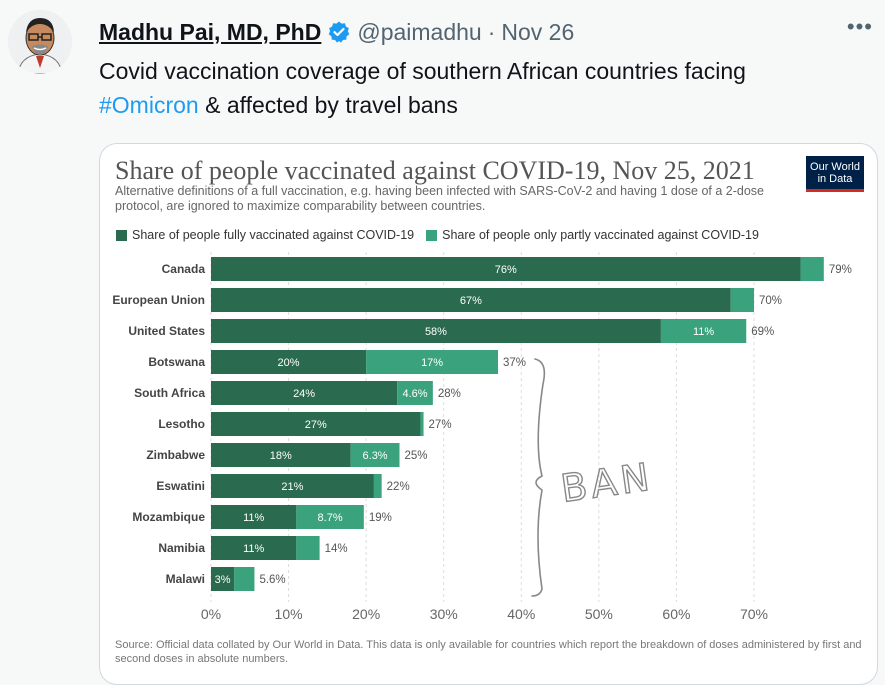 Image resolution: width=885 pixels, height=685 pixels. I want to click on x-tick-label: 40%, so click(521, 614).